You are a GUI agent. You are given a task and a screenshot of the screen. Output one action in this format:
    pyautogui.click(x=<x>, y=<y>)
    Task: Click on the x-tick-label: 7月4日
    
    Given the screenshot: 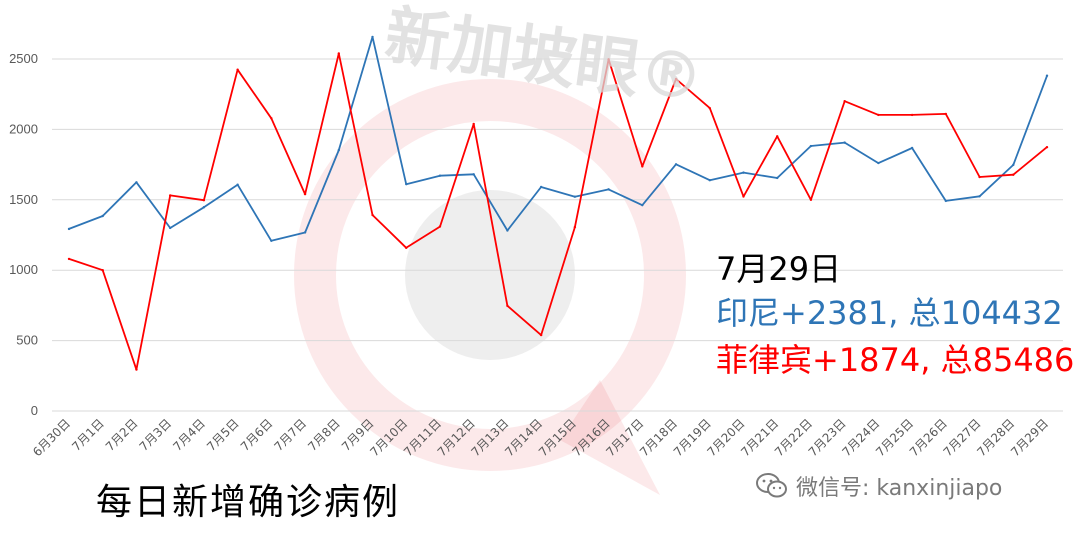 What is the action you would take?
    pyautogui.click(x=189, y=435)
    